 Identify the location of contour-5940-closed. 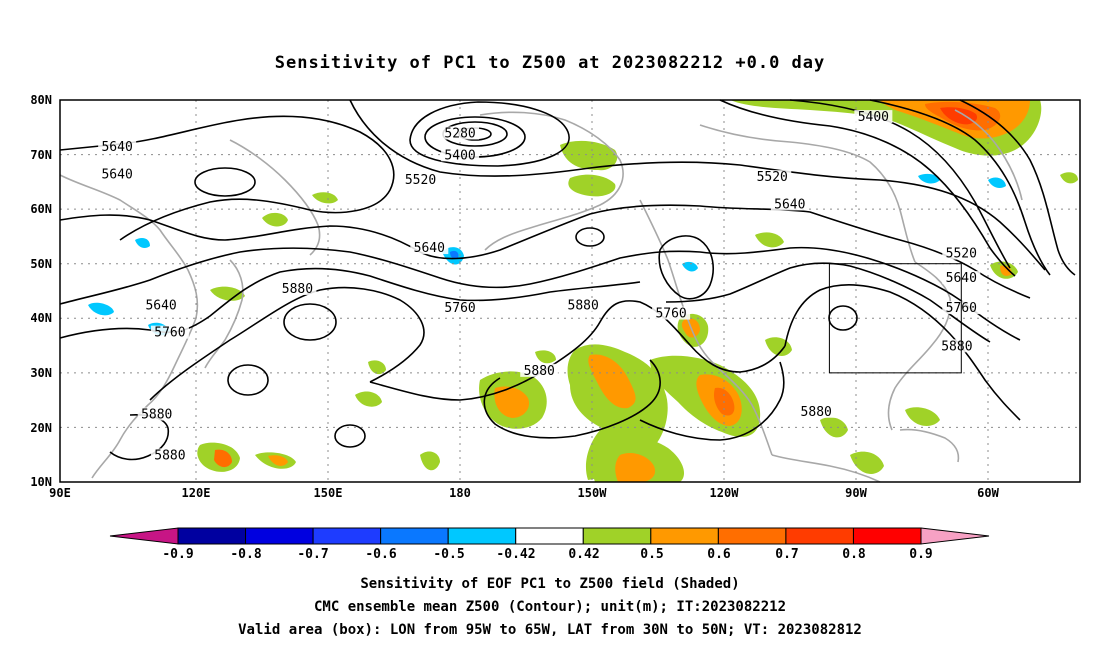
(248, 380).